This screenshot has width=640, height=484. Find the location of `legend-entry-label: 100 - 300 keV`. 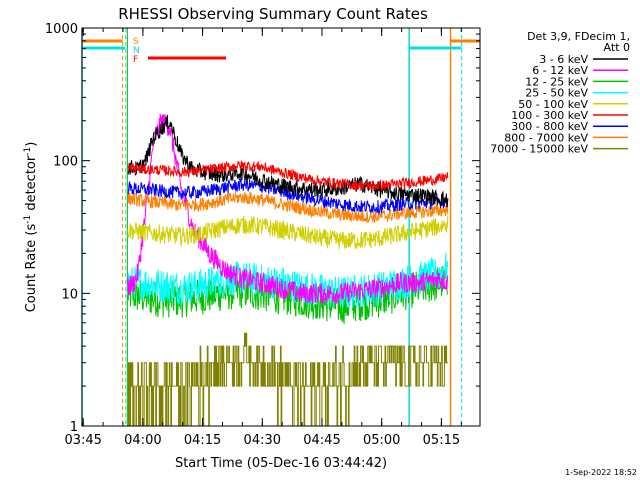

legend-entry-label: 100 - 300 keV is located at coordinates (549, 115).